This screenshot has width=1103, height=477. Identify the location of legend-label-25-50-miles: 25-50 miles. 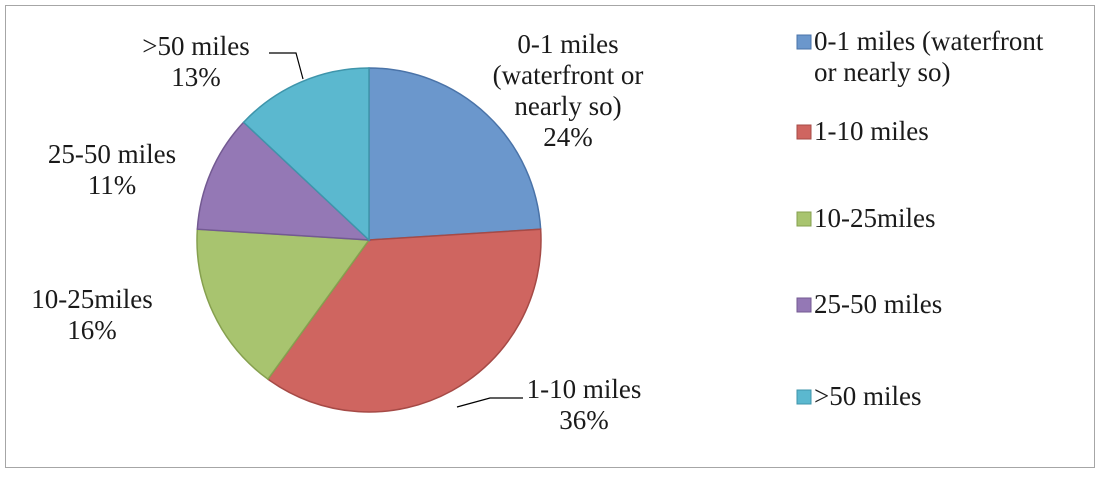
(878, 304).